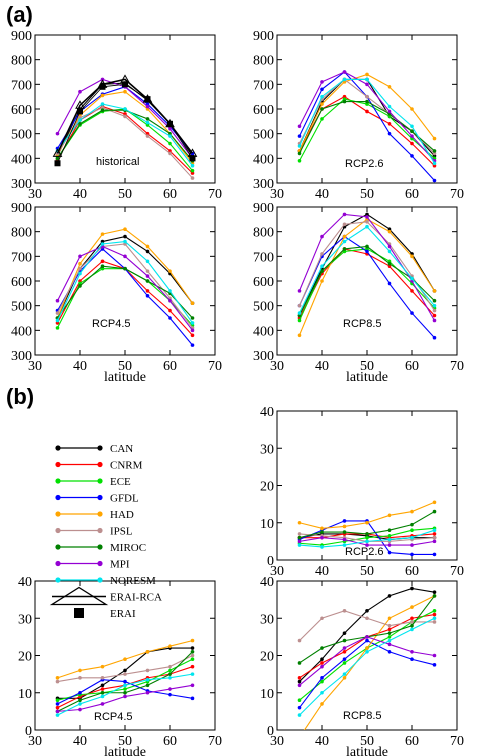 This screenshot has width=500, height=756. Describe the element at coordinates (267, 582) in the screenshot. I see `y-tick-label: 40` at that location.